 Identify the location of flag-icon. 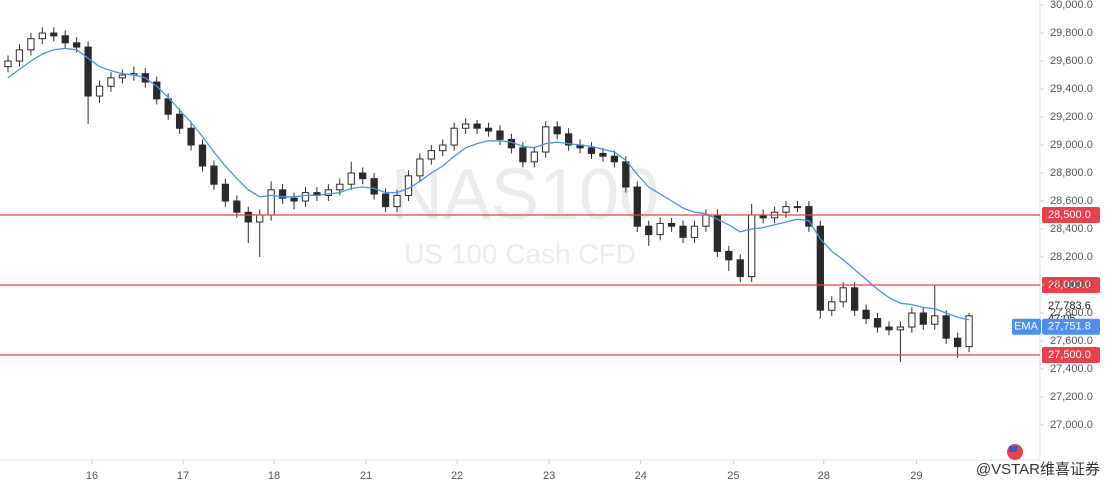
(1013, 449).